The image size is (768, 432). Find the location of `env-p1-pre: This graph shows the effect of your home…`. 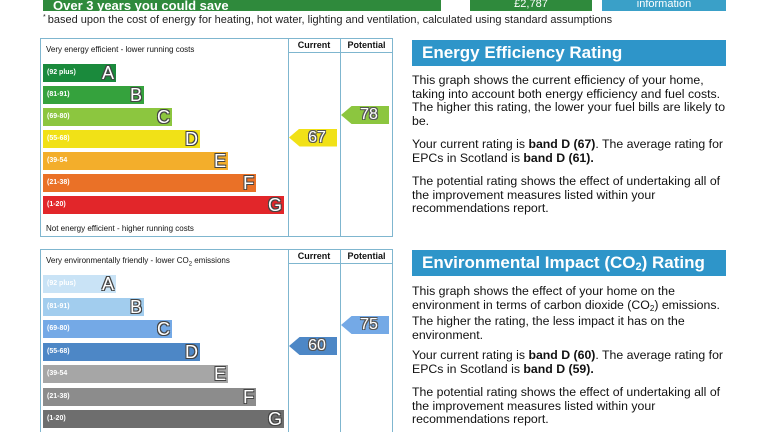

env-p1-pre: This graph shows the effect of your home… is located at coordinates (543, 298).